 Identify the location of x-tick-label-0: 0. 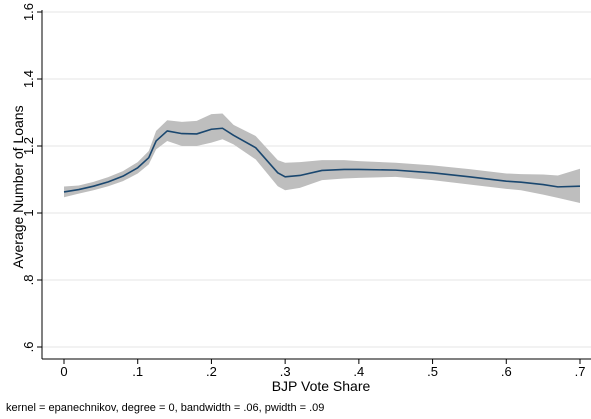
(63, 371).